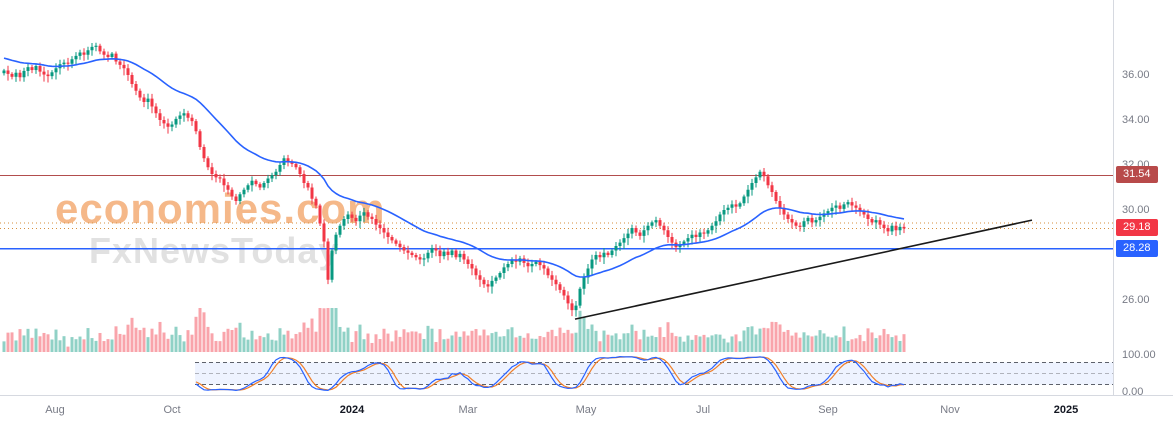  Describe the element at coordinates (468, 410) in the screenshot. I see `time-label-Mar: Mar` at that location.